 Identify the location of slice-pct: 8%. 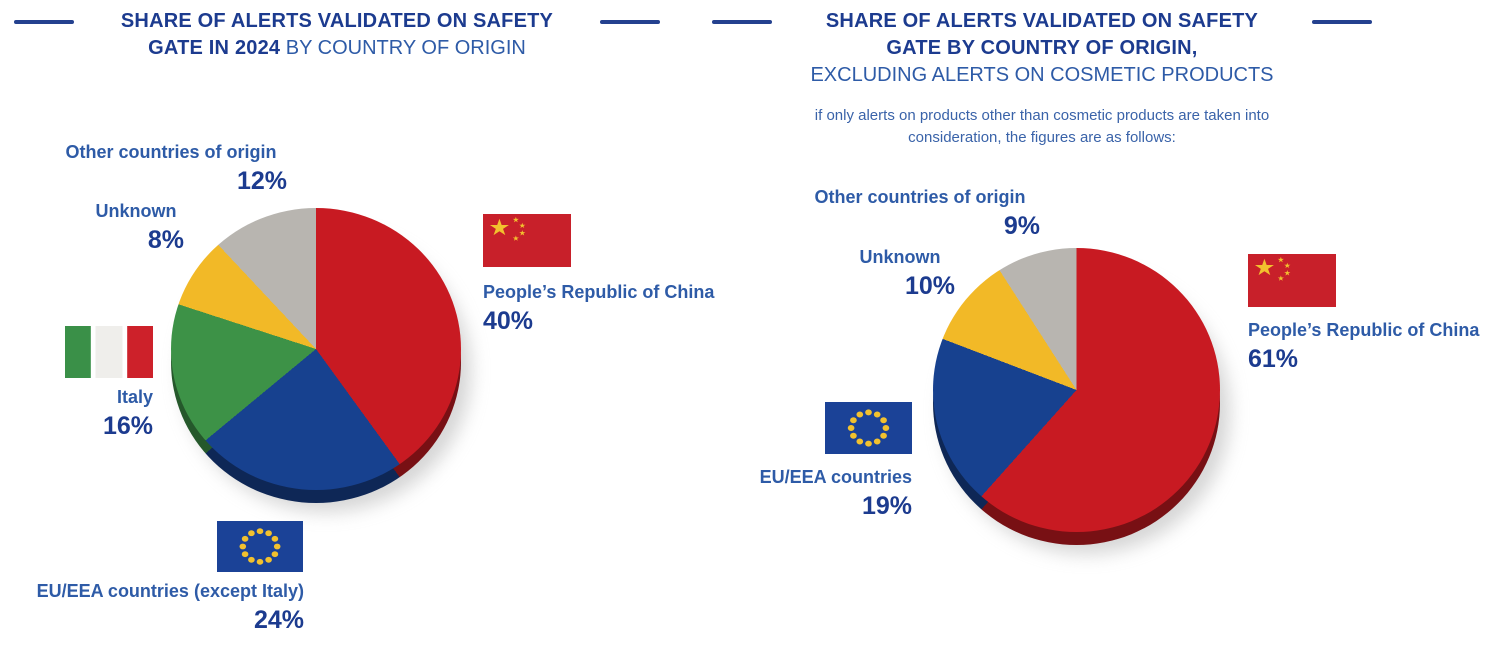
(165, 240).